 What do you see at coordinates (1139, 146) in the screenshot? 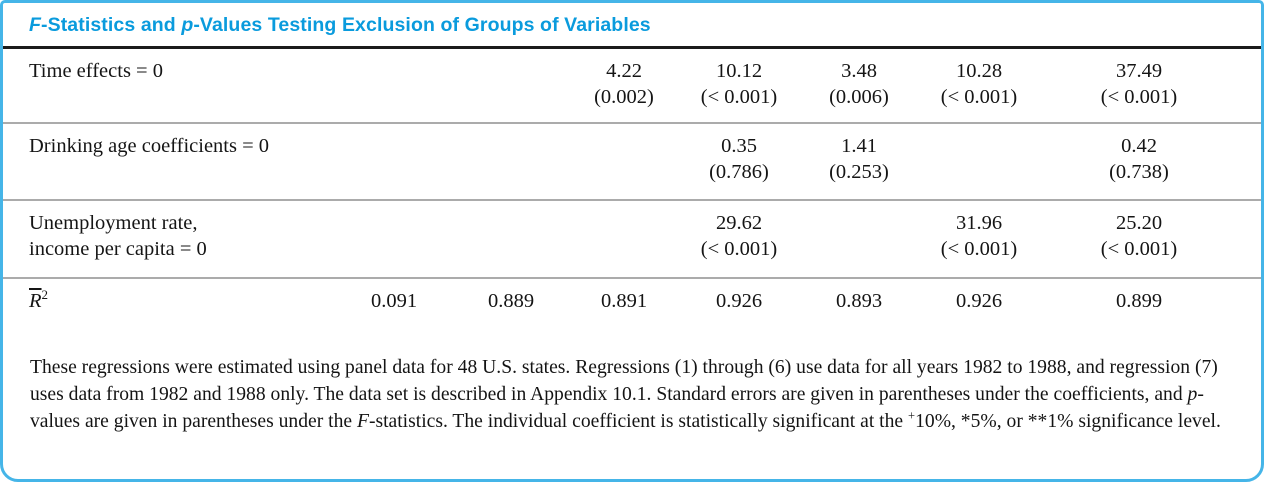
I see `f-statistic-value: 0.42` at bounding box center [1139, 146].